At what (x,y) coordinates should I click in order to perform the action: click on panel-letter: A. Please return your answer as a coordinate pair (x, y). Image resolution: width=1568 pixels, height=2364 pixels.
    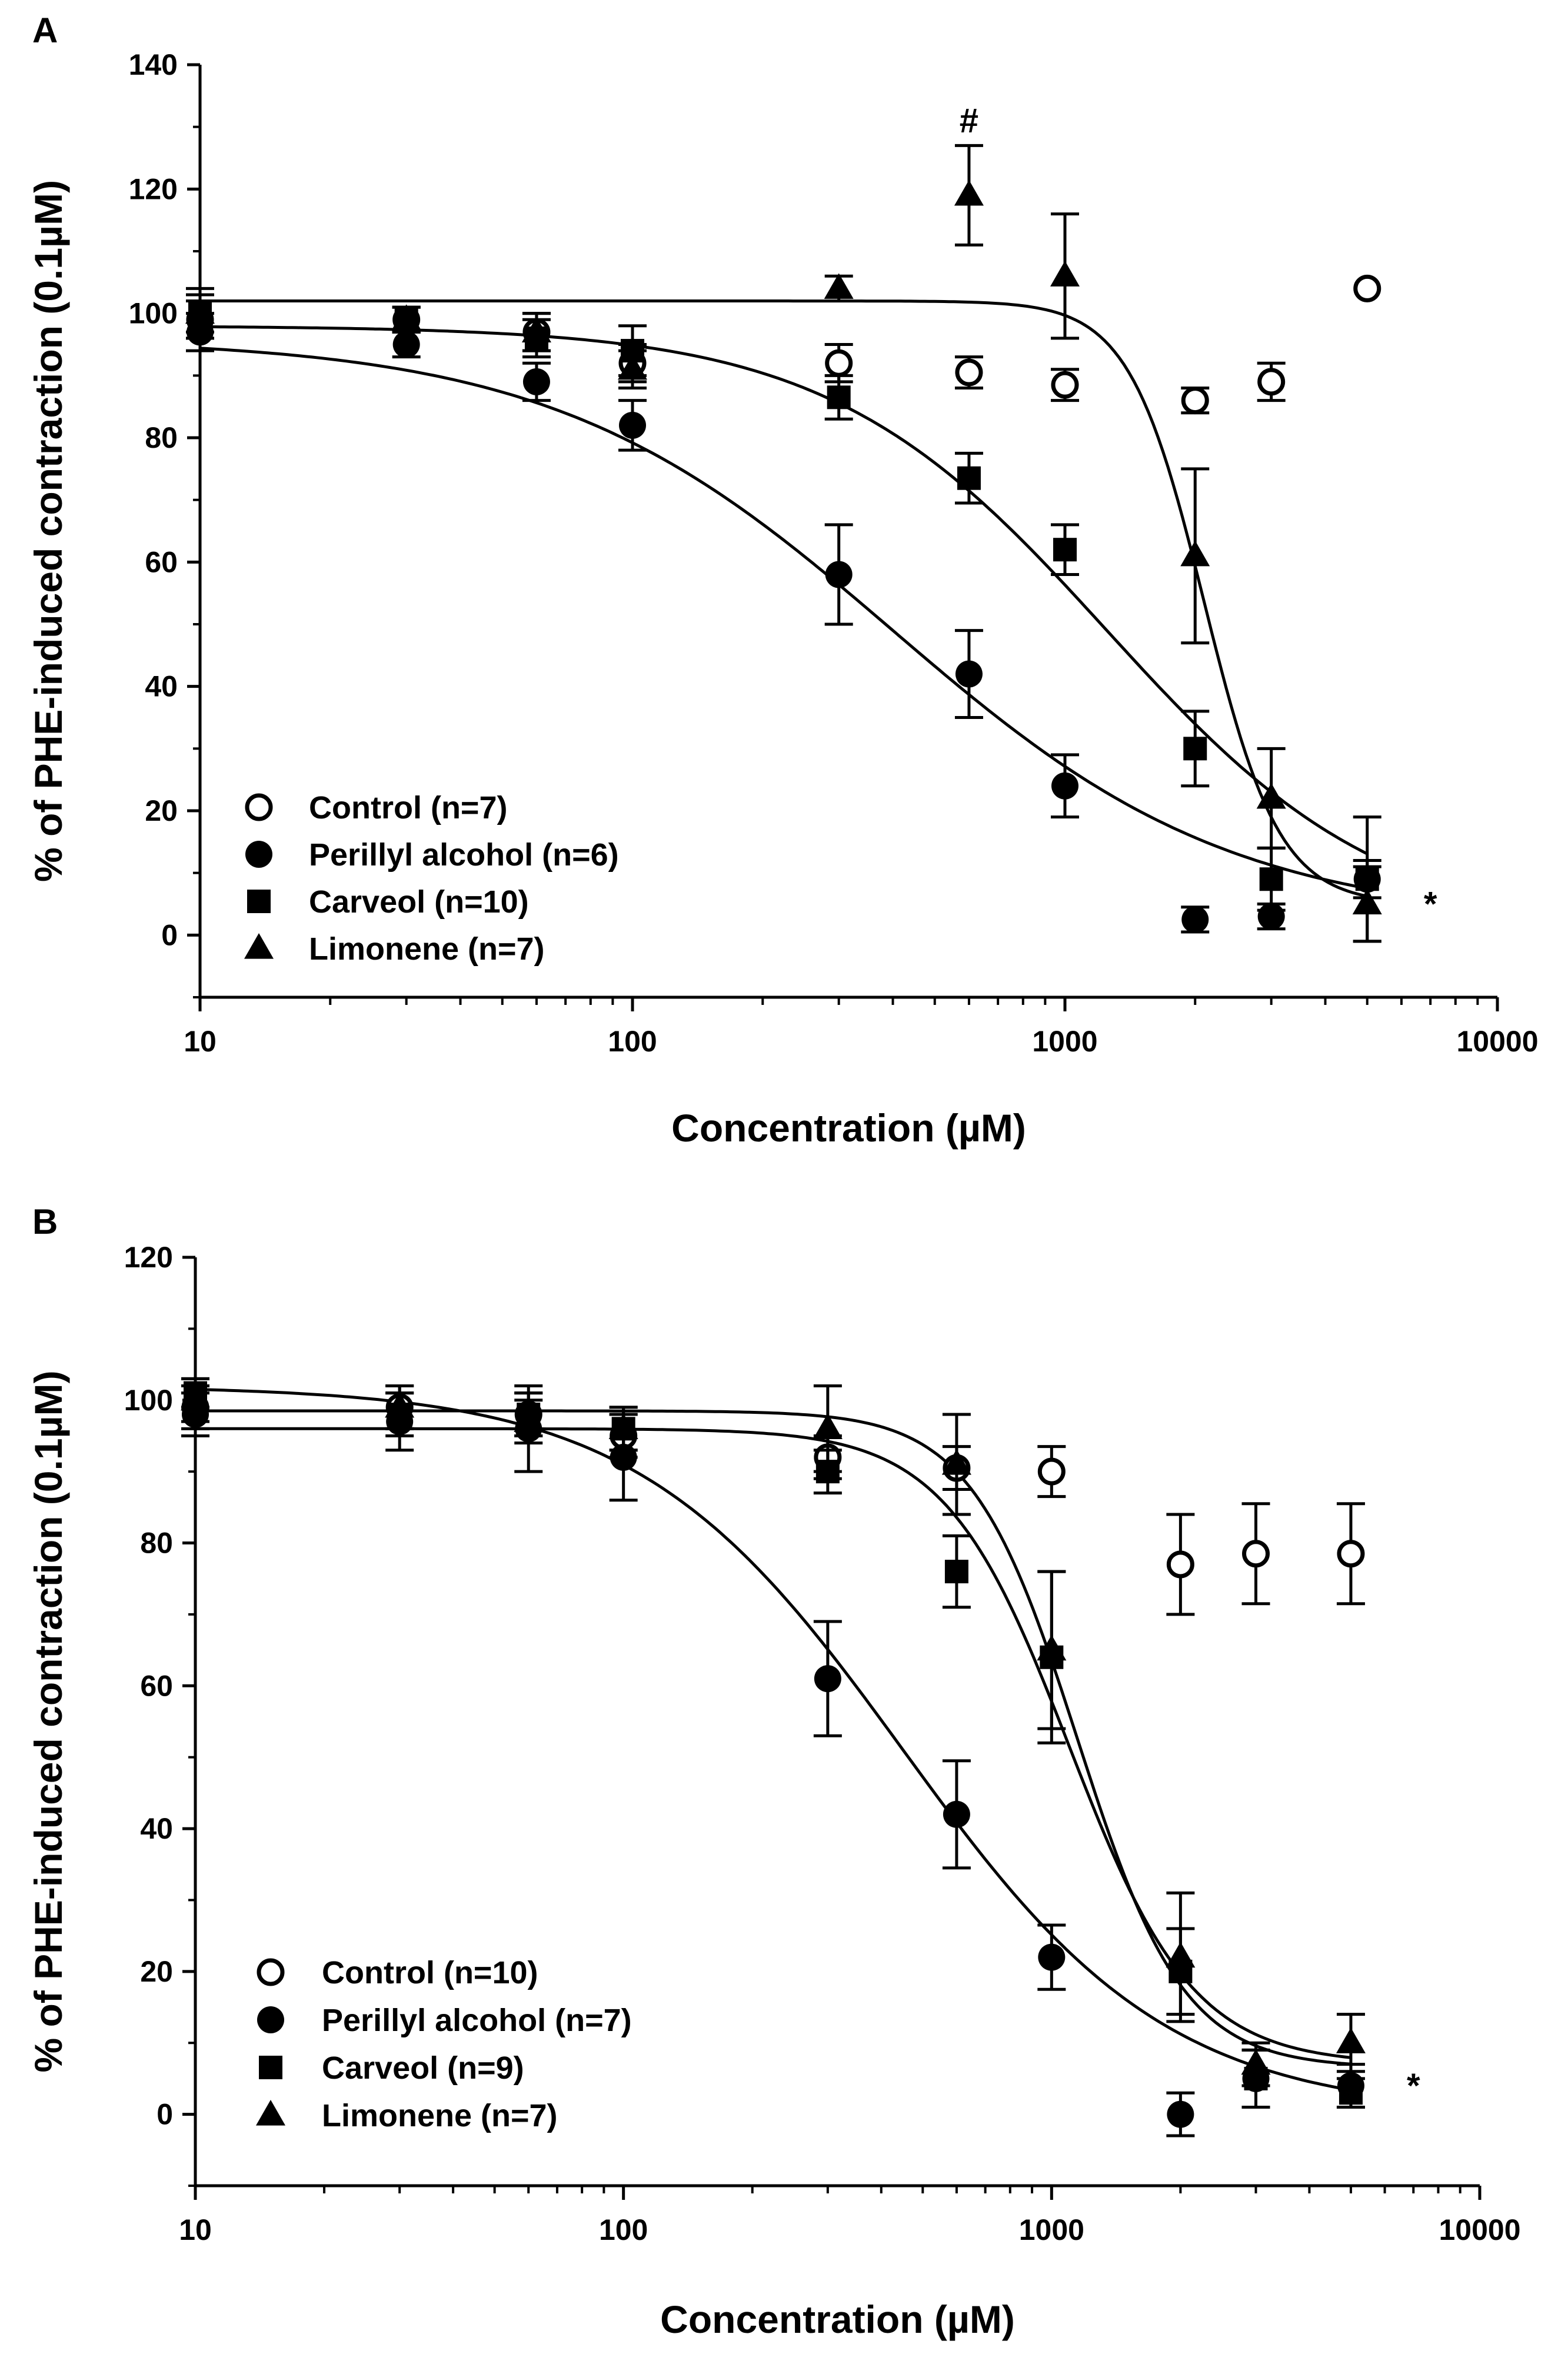
    Looking at the image, I should click on (45, 31).